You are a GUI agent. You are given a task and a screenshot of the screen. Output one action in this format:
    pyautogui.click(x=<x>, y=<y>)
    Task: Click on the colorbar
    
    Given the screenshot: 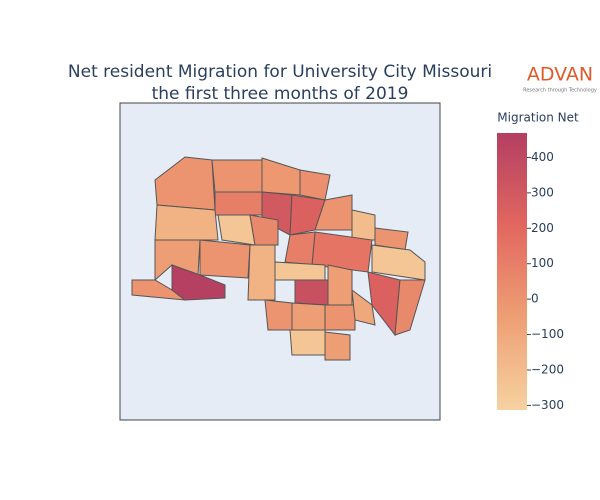 What is the action you would take?
    pyautogui.click(x=512, y=271)
    